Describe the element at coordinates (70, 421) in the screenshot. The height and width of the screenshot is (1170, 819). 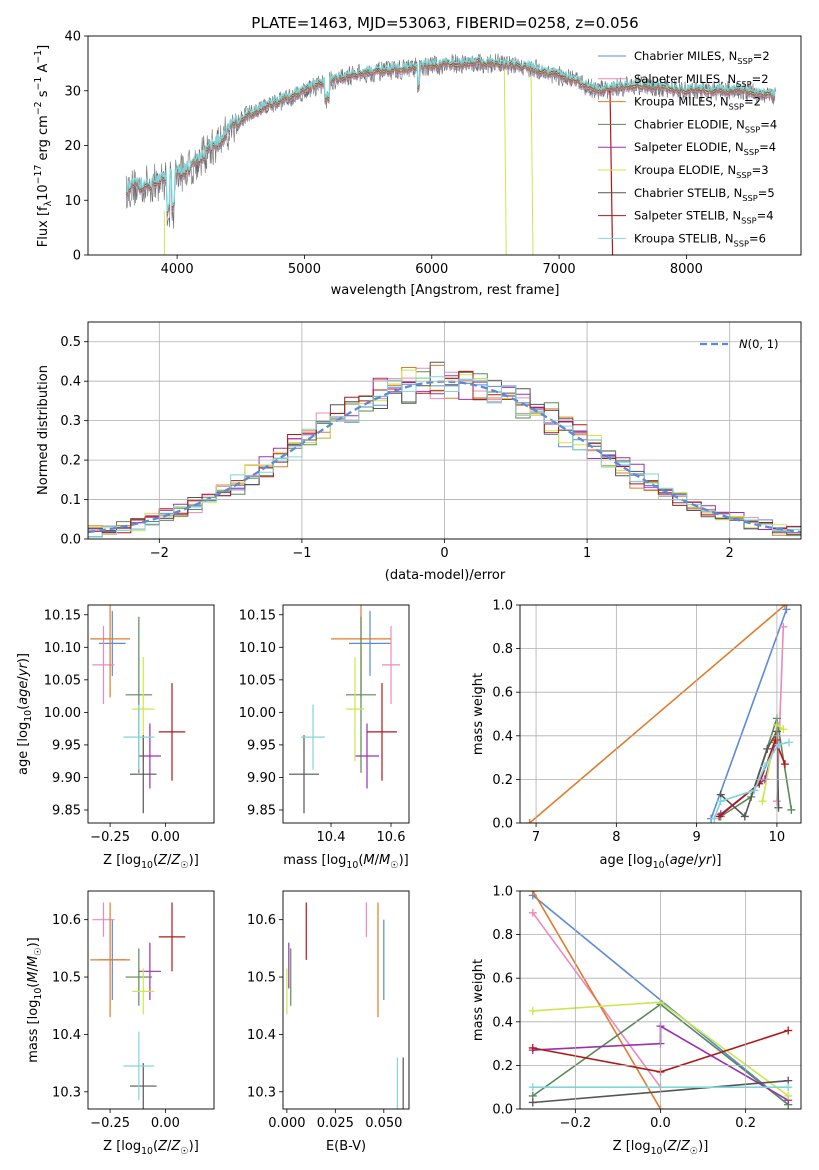
I see `y-tick-label: 0.3` at that location.